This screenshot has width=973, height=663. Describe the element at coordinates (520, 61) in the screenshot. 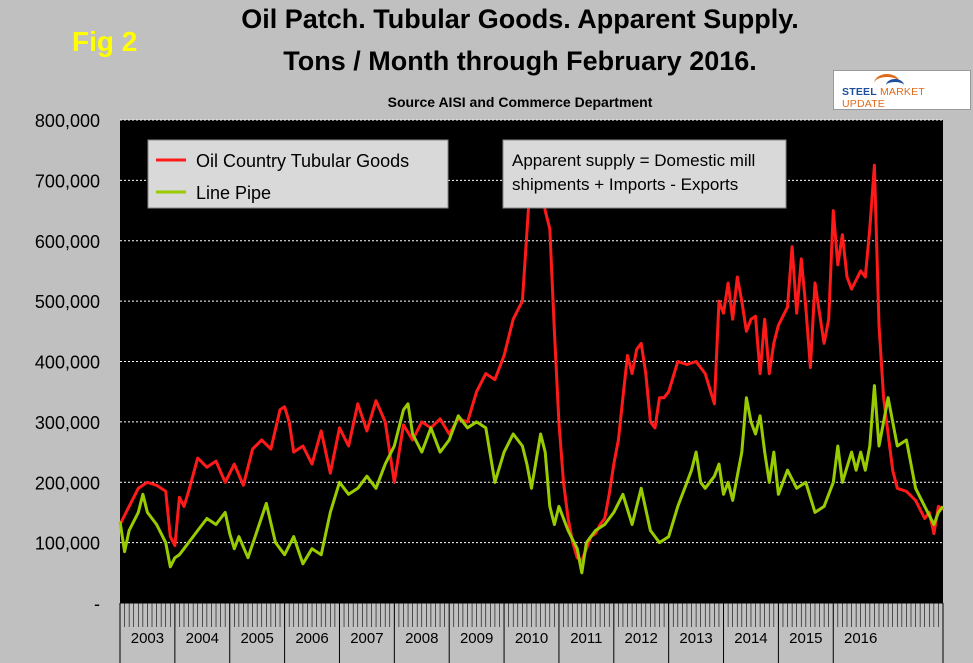

I see `chart-title-line2: Tons / Month through February 2016.` at that location.